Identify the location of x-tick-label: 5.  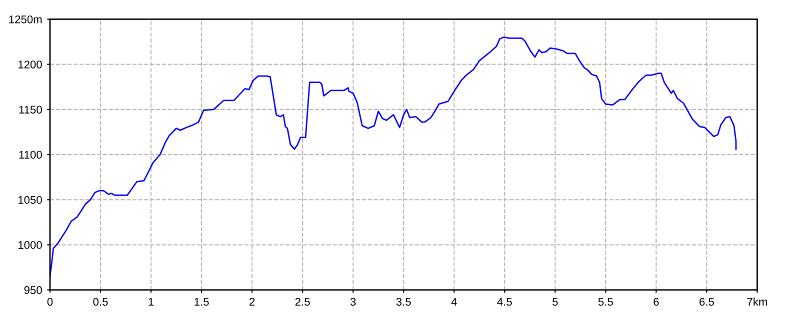
(555, 302).